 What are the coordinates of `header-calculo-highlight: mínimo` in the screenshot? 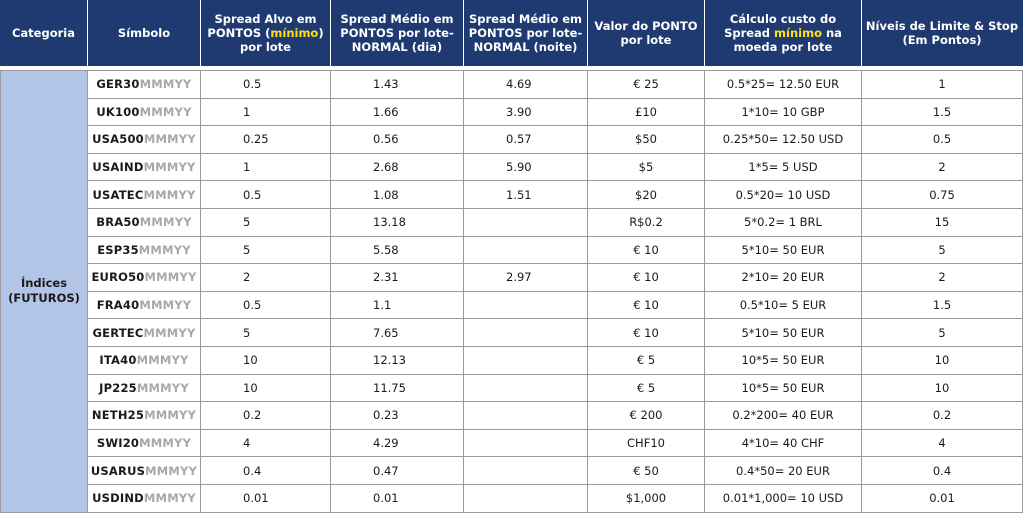 It's located at (798, 33).